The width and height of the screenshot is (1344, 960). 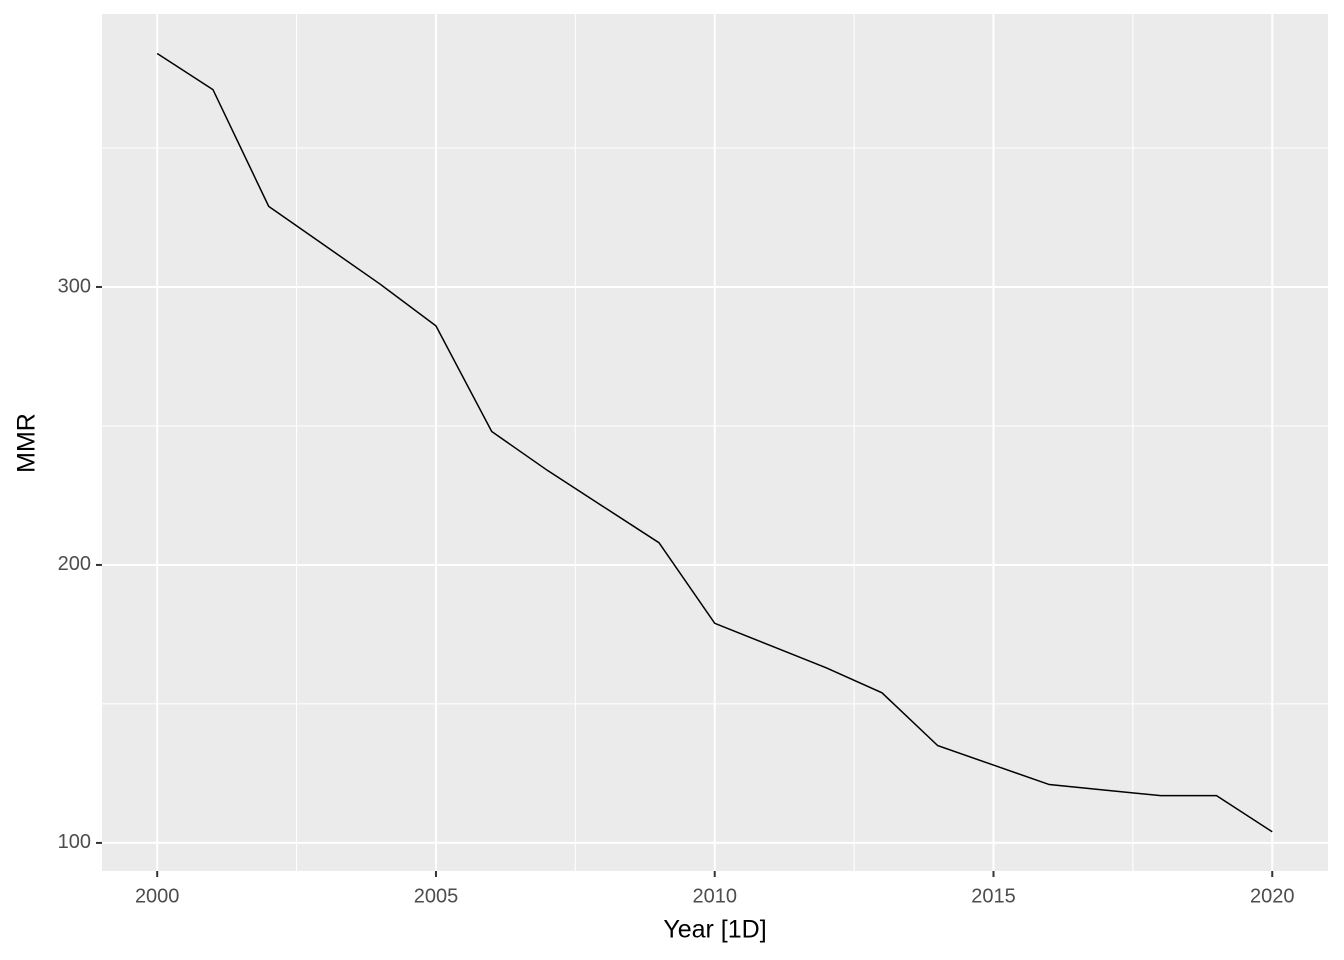 I want to click on x-tick-label: 2015, so click(x=993, y=896).